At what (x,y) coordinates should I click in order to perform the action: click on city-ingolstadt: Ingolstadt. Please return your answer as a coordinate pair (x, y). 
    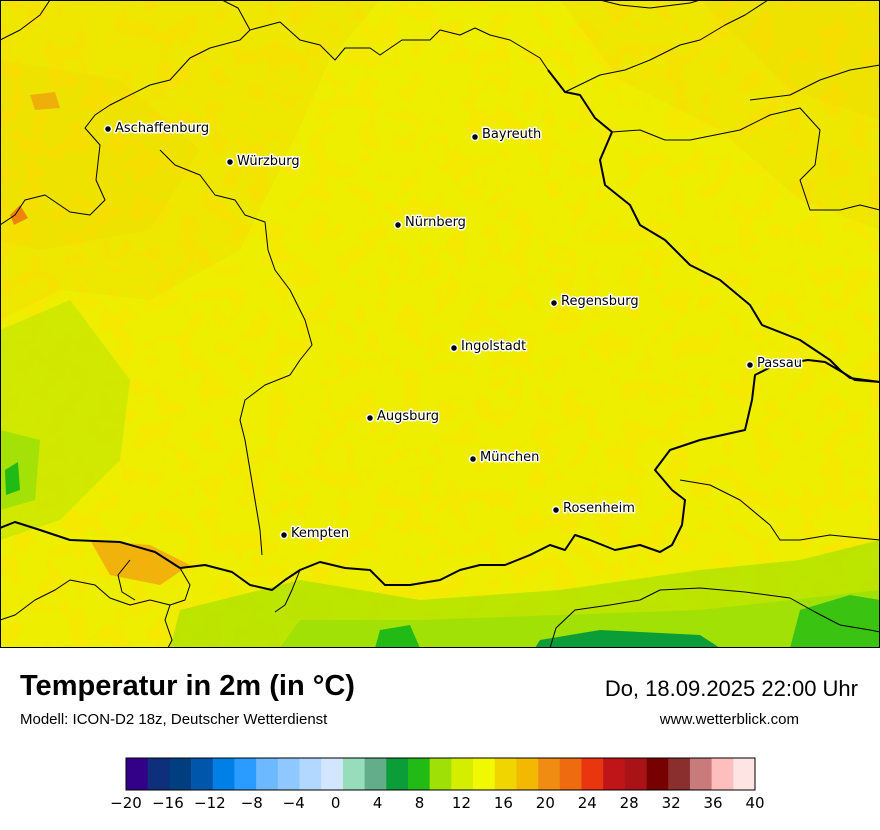
    Looking at the image, I should click on (488, 347).